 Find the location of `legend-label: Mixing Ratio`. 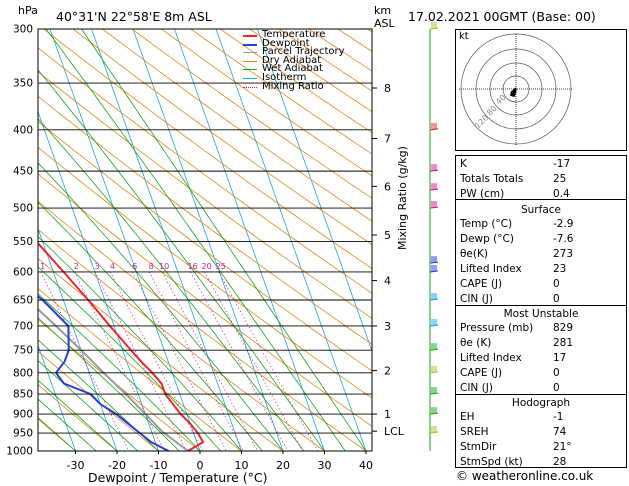

legend-label: Mixing Ratio is located at coordinates (293, 86).